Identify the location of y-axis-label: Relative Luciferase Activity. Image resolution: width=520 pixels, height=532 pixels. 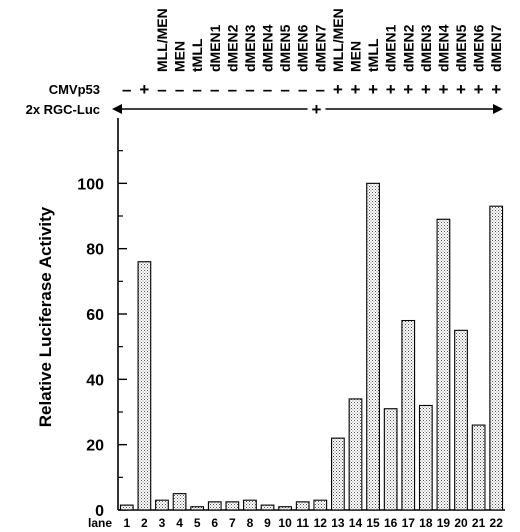
(45, 316).